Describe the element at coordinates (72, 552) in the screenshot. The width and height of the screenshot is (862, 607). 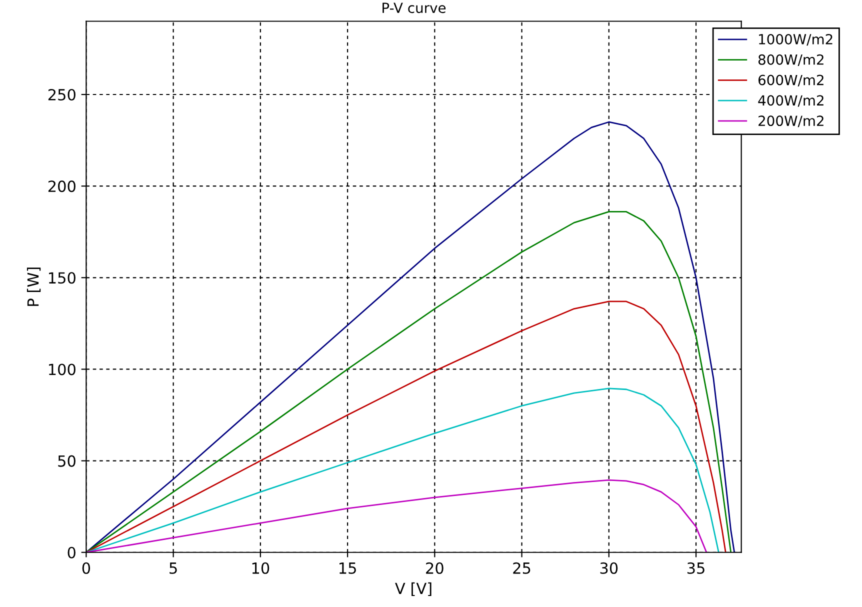
I see `y-tick-label: 0` at that location.